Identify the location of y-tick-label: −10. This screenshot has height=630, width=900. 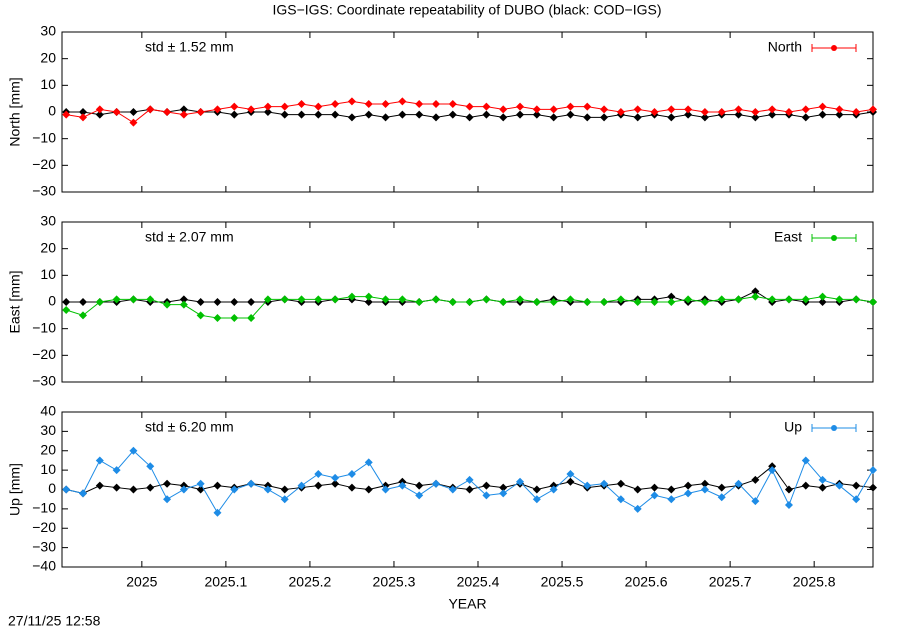
(44, 137).